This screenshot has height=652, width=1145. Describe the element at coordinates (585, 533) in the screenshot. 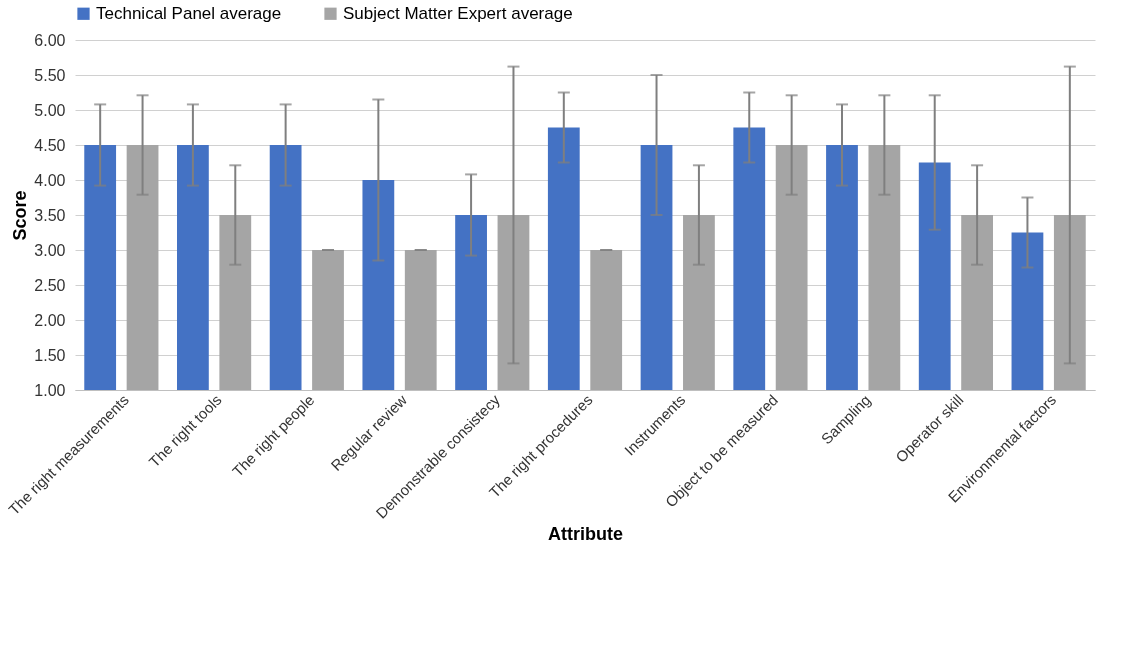

I see `x-axis-title: Attribute` at that location.